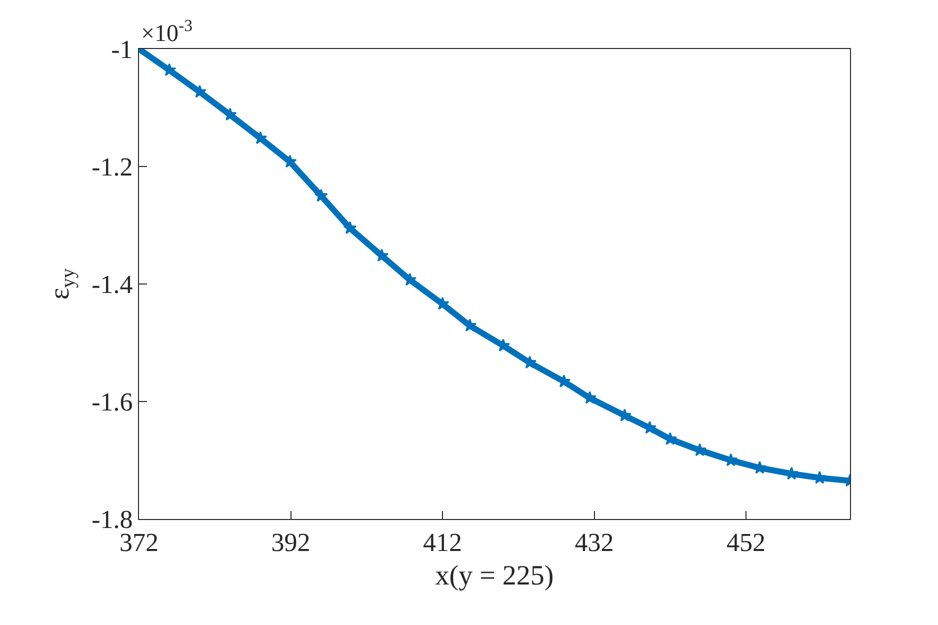  Describe the element at coordinates (494, 576) in the screenshot. I see `x-axis-title: x(y = 225)` at that location.